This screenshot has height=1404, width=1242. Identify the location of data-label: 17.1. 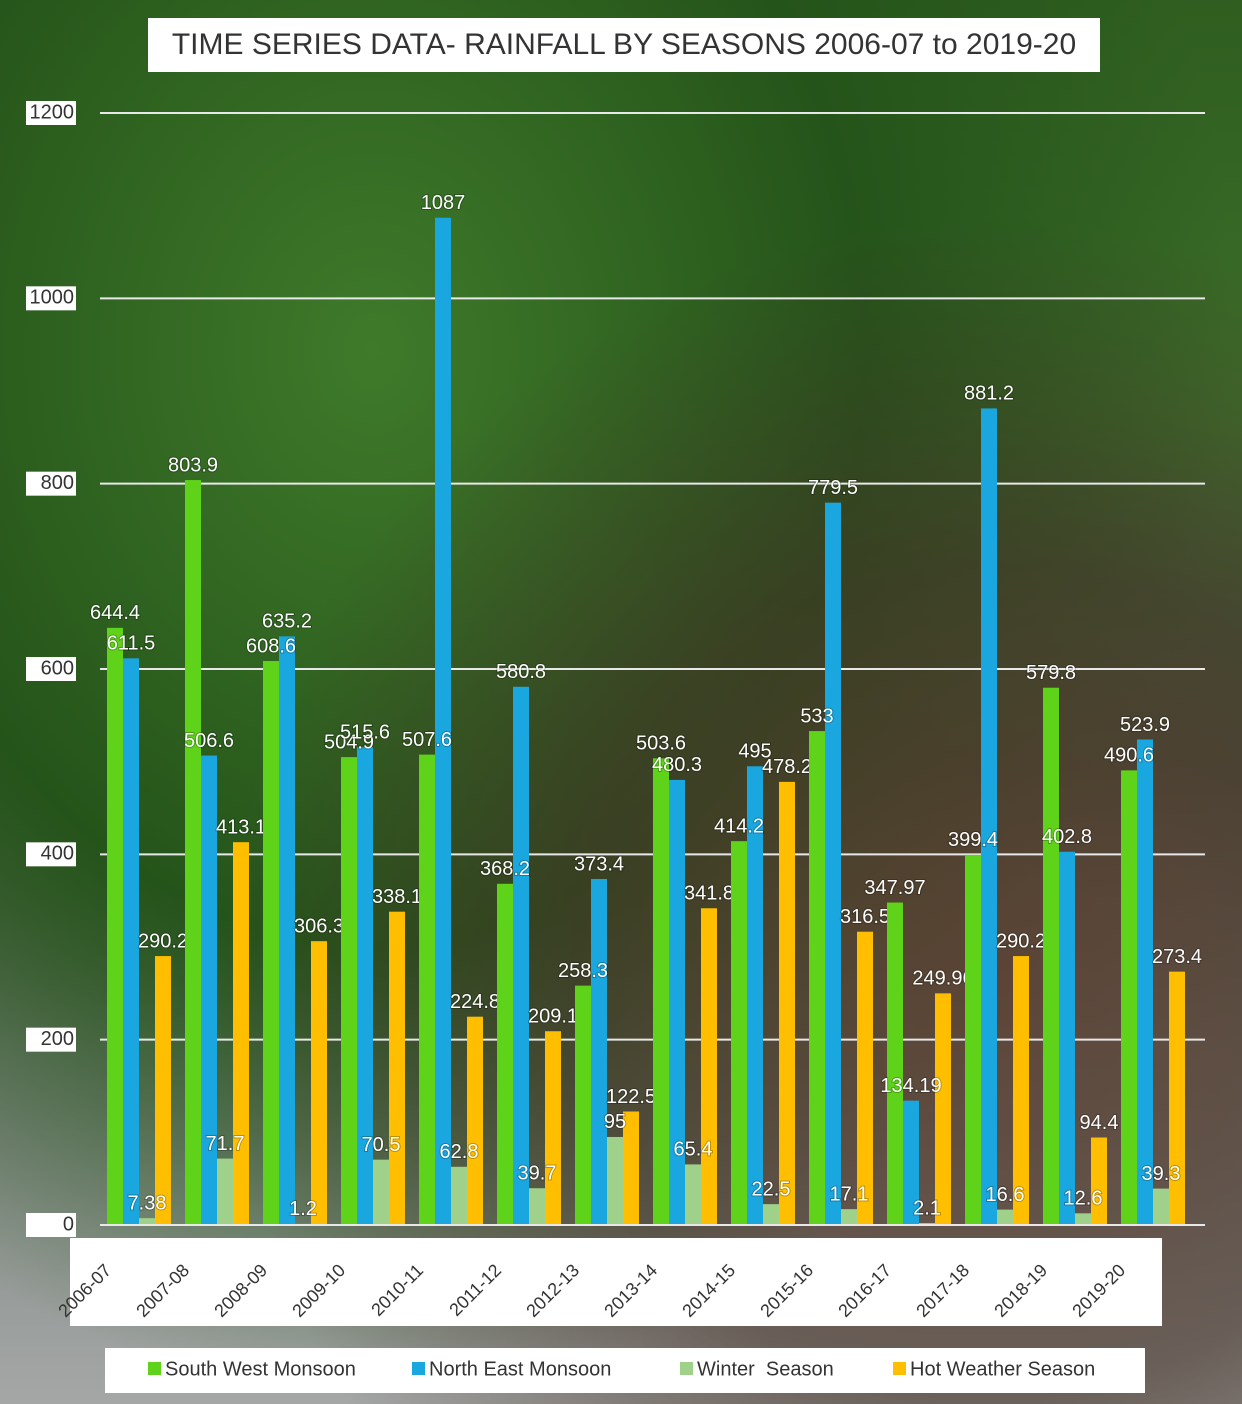
(849, 1194).